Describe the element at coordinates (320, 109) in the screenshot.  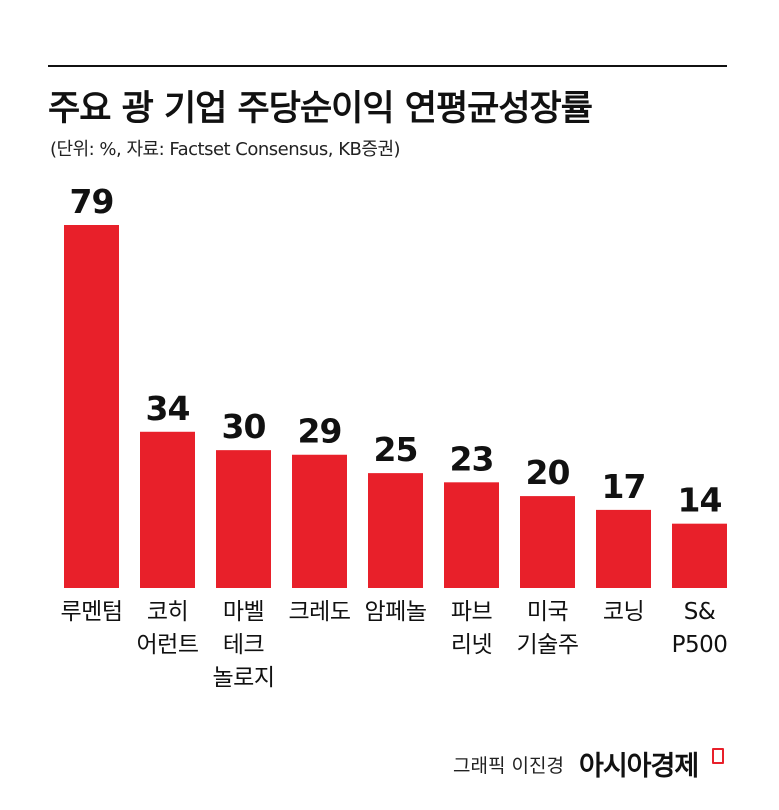
I see `chart-title: 주요 광 기업 주당순이익 연평균성장률` at that location.